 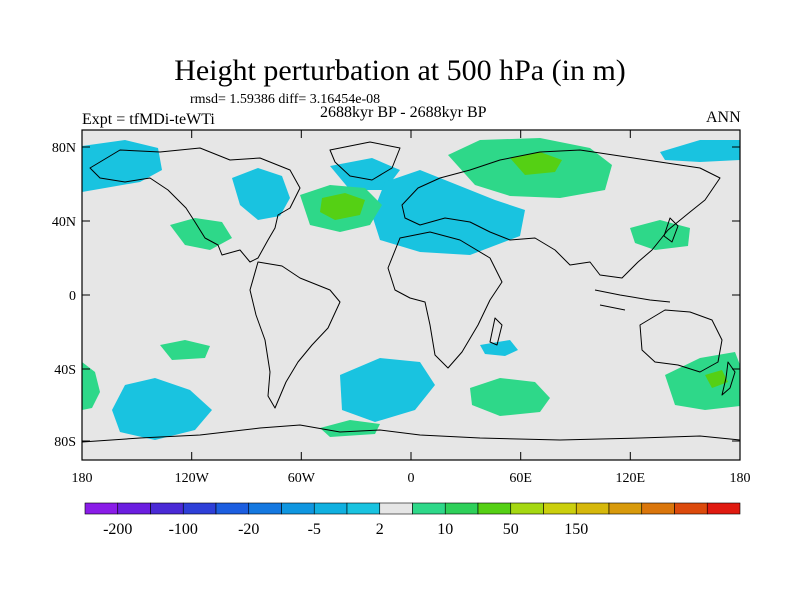 I want to click on period-label: 2688kyr BP - 2688kyr BP, so click(x=403, y=112).